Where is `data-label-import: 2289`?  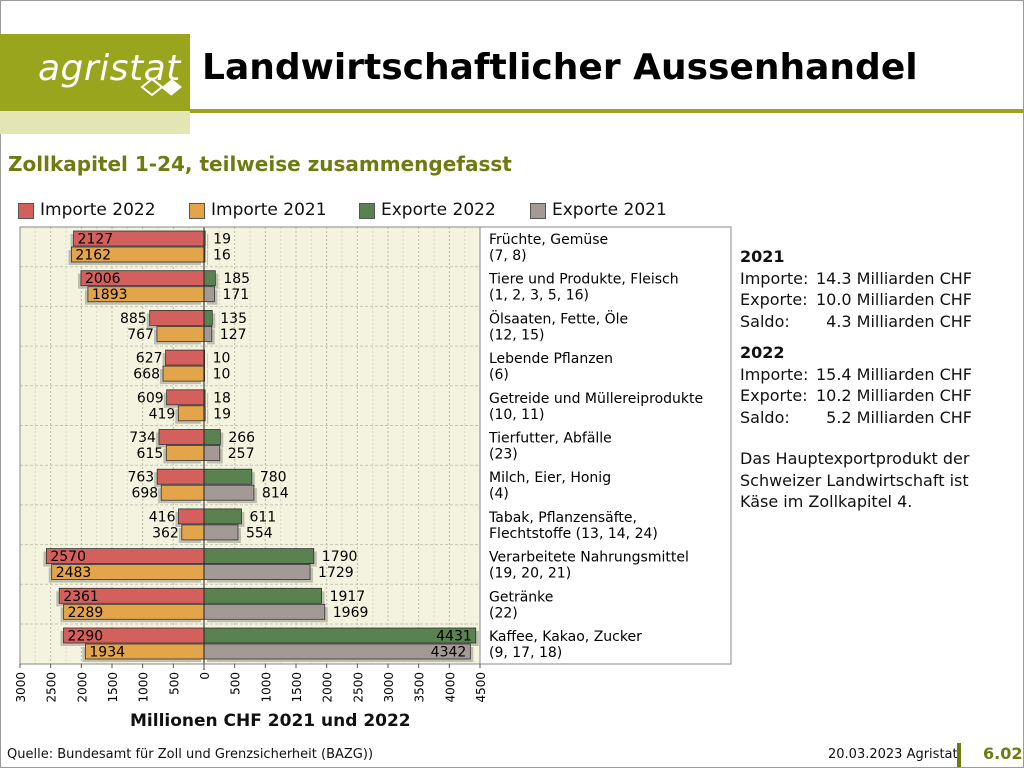
data-label-import: 2289 is located at coordinates (86, 613).